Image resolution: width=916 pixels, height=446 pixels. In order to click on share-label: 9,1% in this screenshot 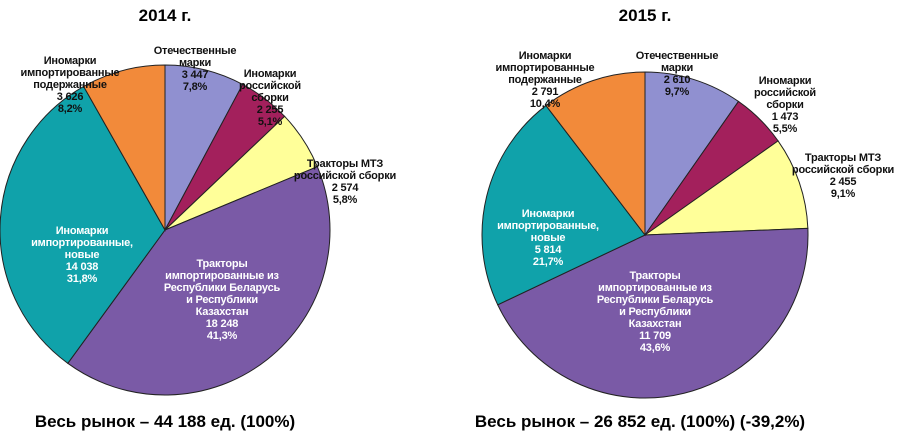, I will do `click(843, 194)`.